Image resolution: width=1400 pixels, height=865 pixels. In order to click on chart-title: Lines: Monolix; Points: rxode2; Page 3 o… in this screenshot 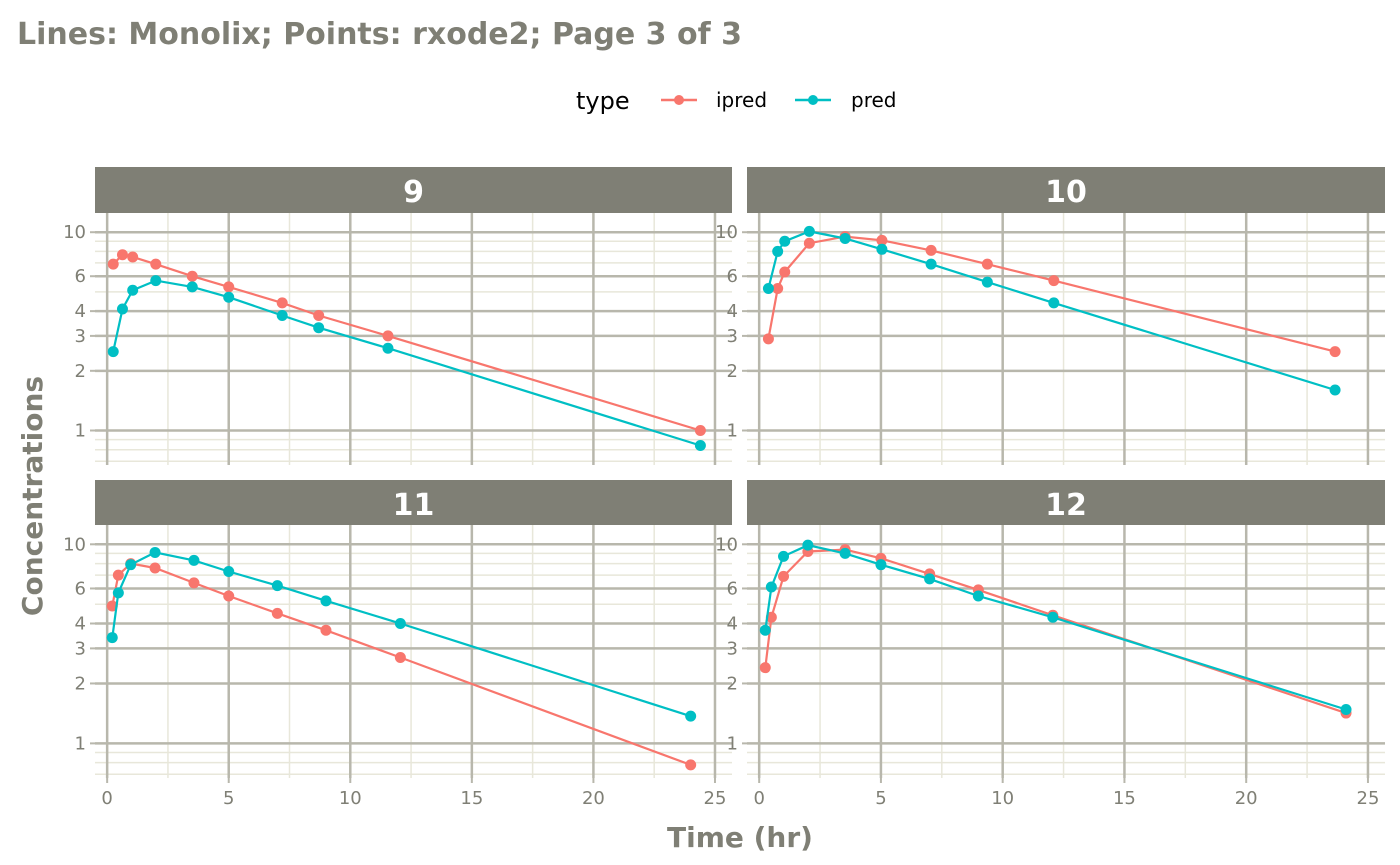, I will do `click(379, 34)`.